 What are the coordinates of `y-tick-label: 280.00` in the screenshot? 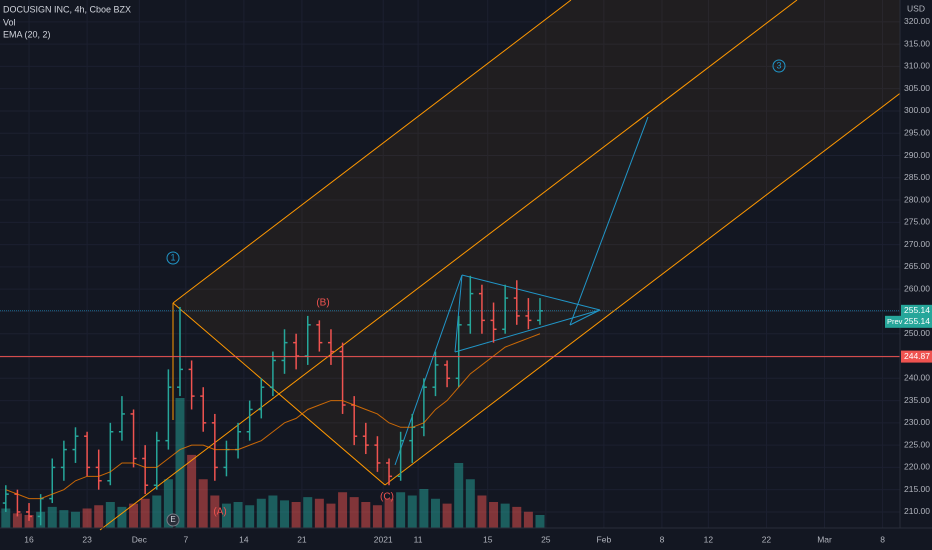 It's located at (917, 199).